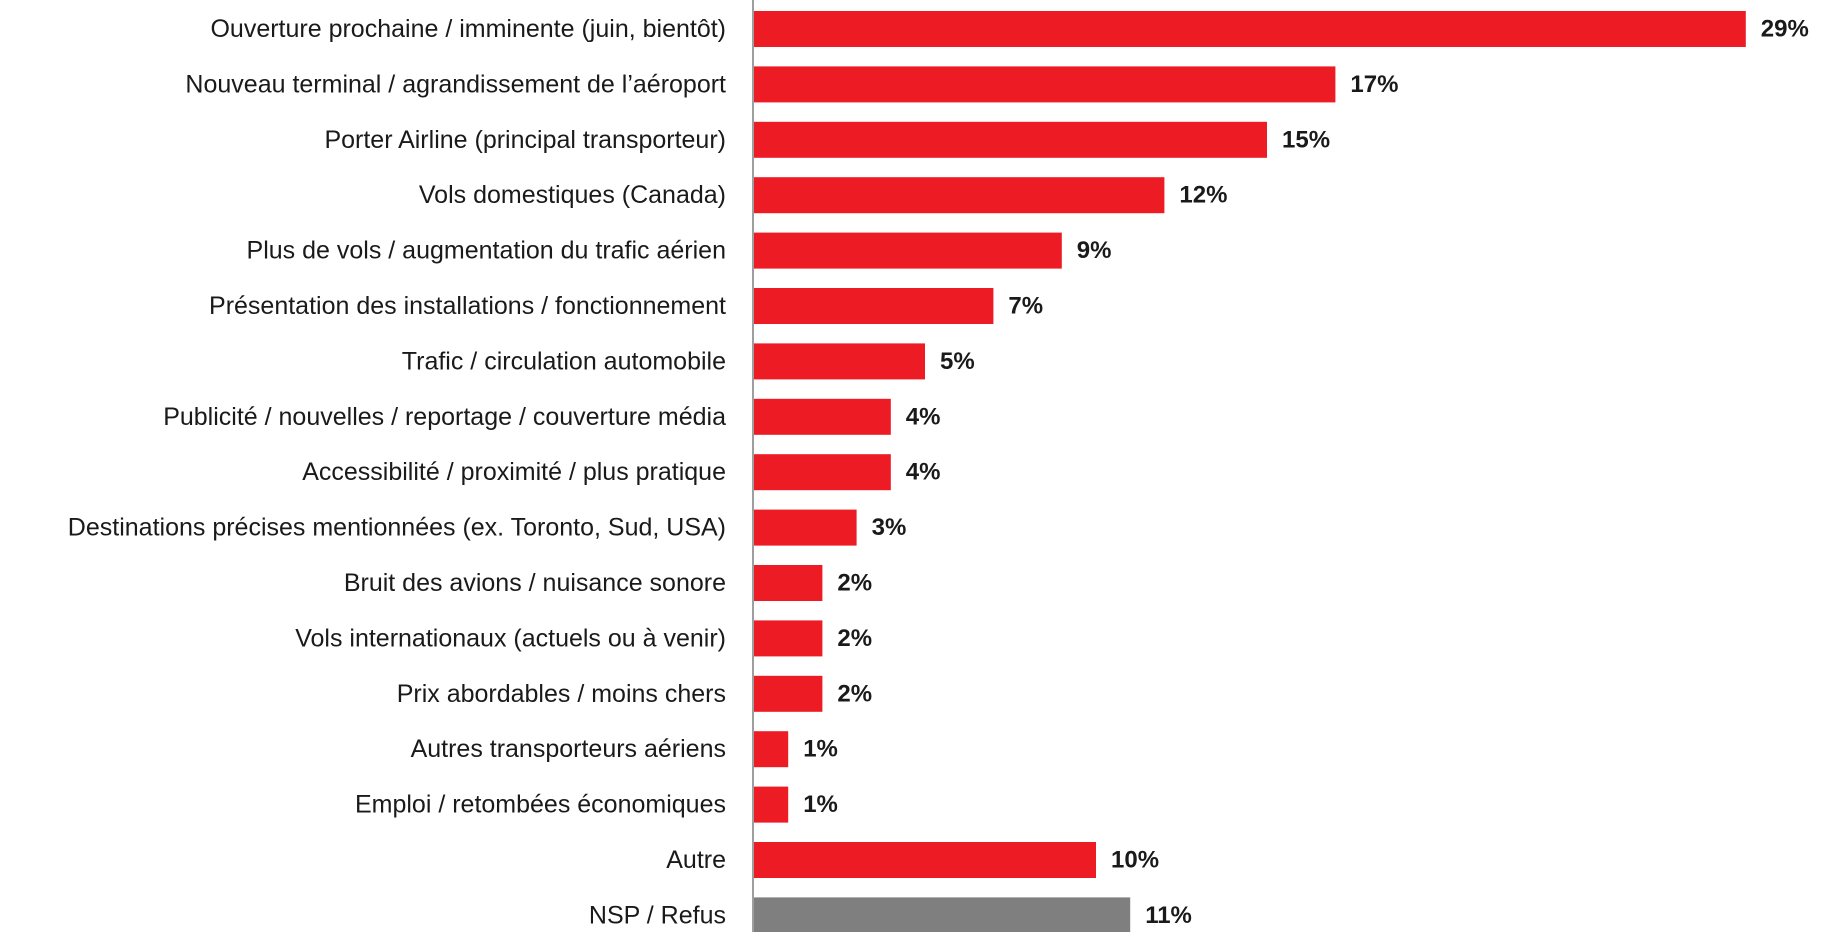 The height and width of the screenshot is (937, 1839). I want to click on value-label: 9%, so click(1094, 250).